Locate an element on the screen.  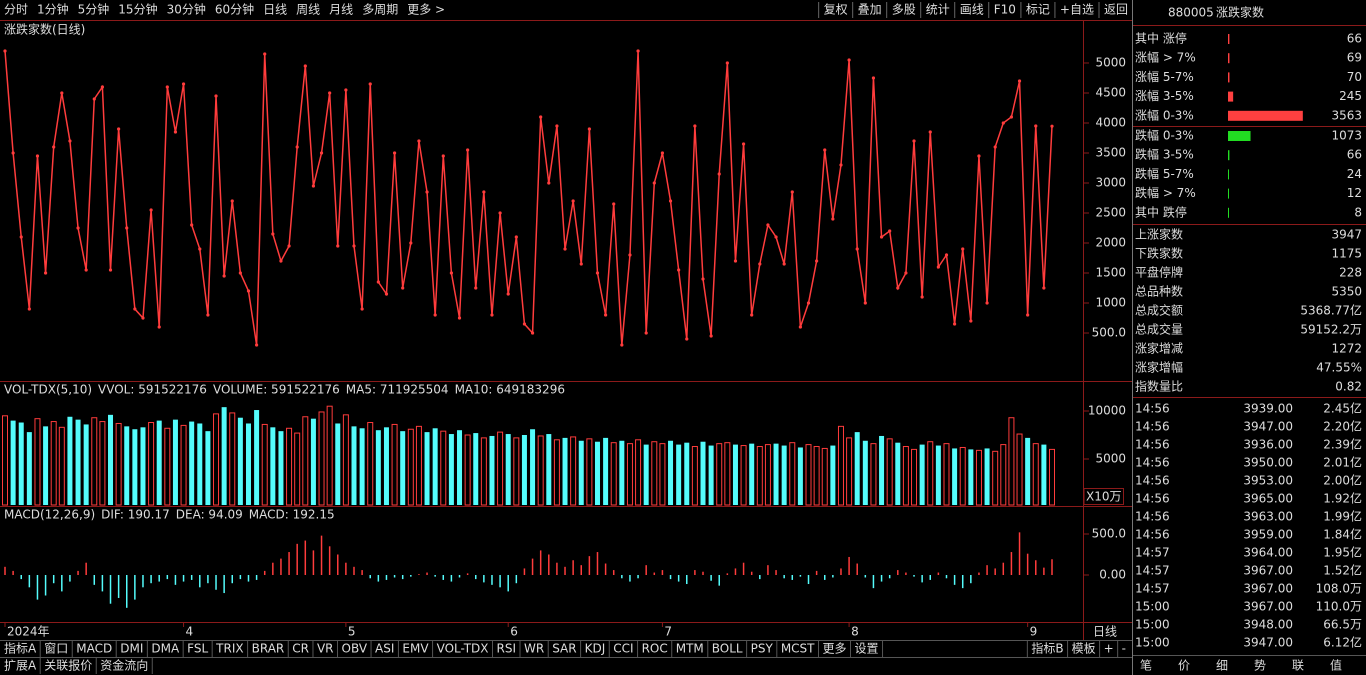
tab: WR is located at coordinates (534, 649).